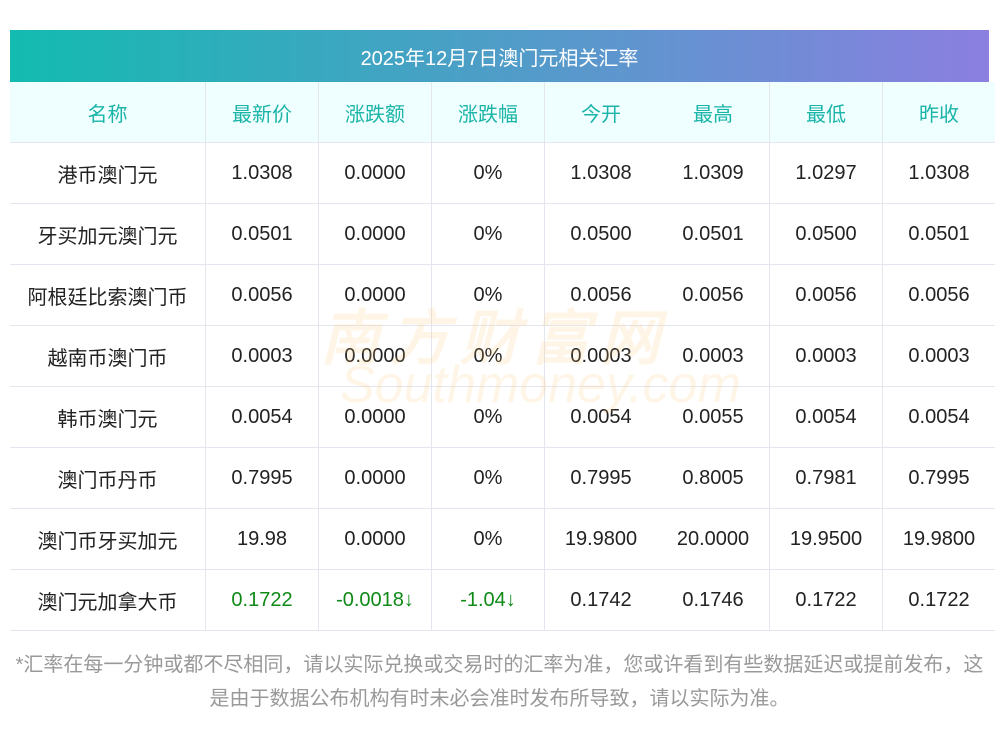 The width and height of the screenshot is (1000, 733). I want to click on rate-cell: 20.0000, so click(713, 539).